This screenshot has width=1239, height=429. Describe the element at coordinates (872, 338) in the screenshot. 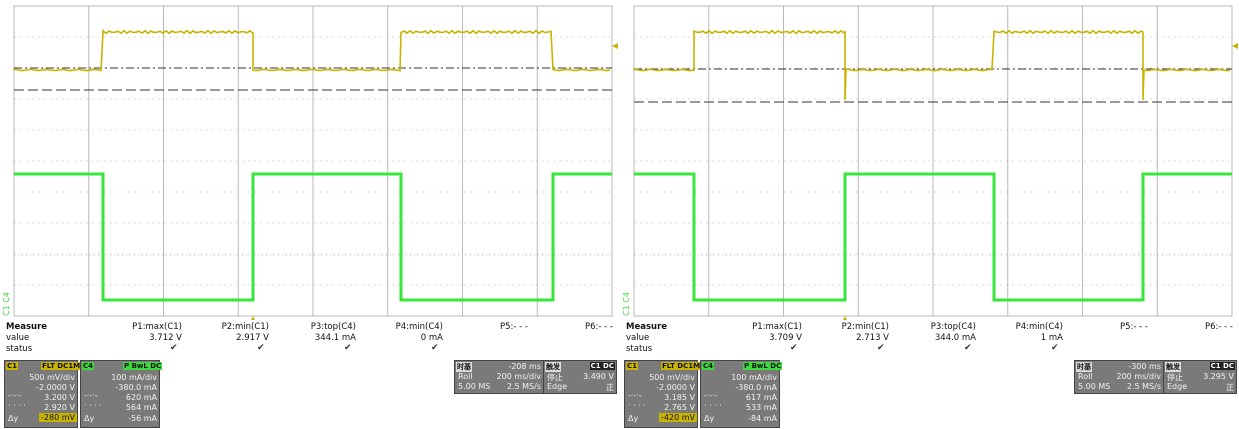

I see `measure-value-p2: 2.713 V` at that location.